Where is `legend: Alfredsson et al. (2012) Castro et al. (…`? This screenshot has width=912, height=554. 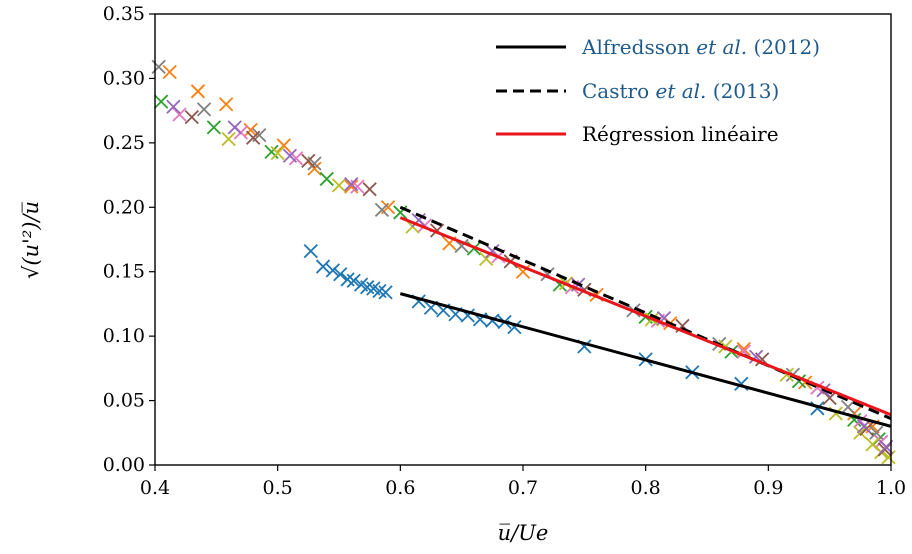
legend: Alfredsson et al. (2012) Castro et al. (… is located at coordinates (658, 90).